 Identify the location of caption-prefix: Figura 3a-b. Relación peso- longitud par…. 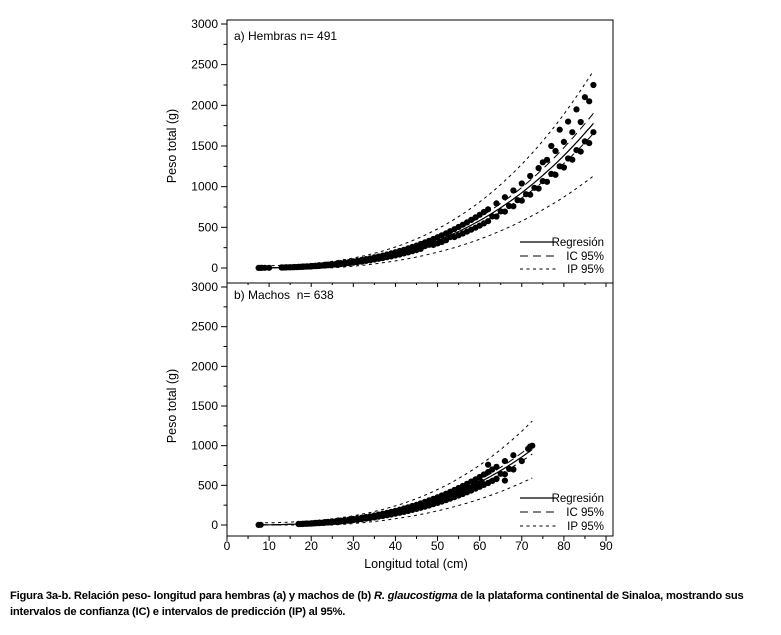
(192, 596).